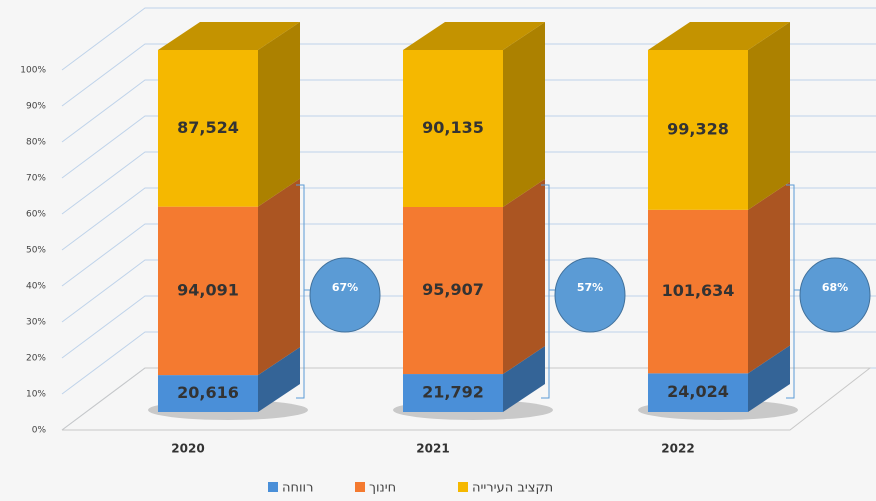 This screenshot has height=501, width=876. I want to click on floor, so click(466, 399).